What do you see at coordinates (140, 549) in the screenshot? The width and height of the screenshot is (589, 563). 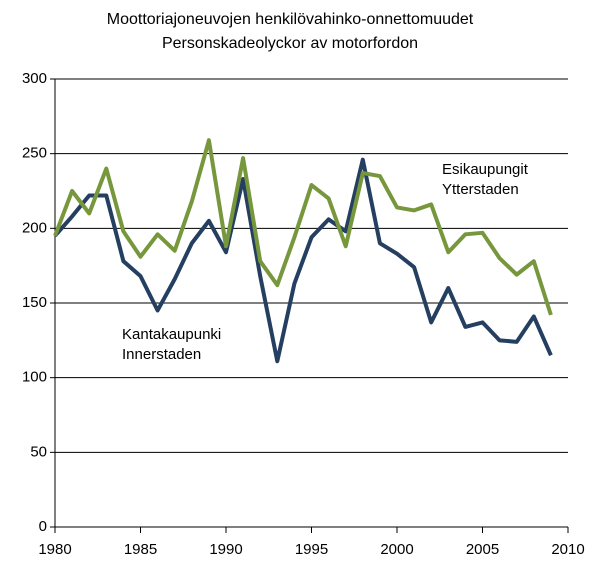 I see `x-tick-label: 1985` at bounding box center [140, 549].